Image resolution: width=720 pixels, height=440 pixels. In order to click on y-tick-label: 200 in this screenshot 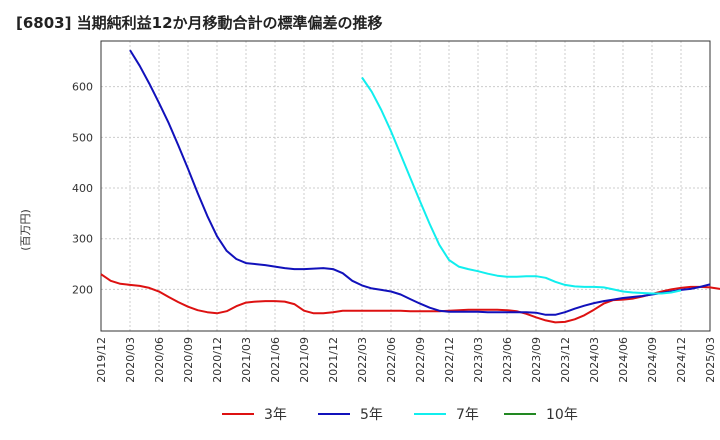, I will do `click(82, 289)`.